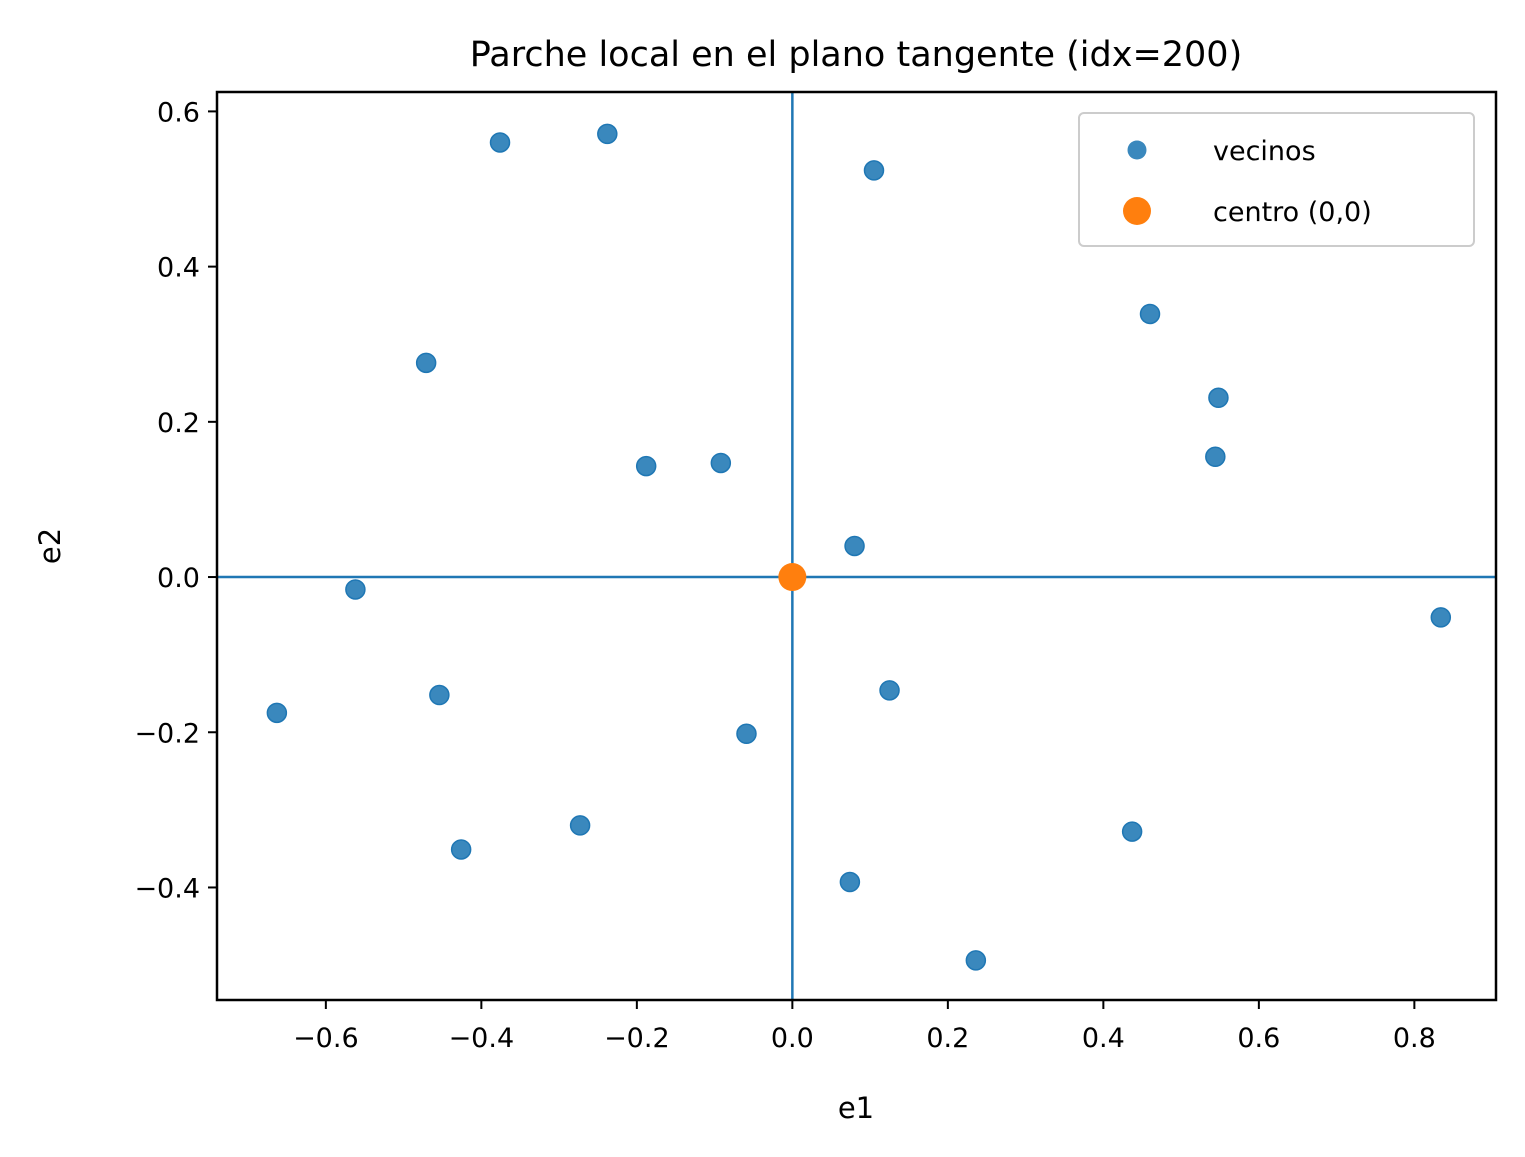  Describe the element at coordinates (792, 1038) in the screenshot. I see `x-tick-label: 0.0` at that location.